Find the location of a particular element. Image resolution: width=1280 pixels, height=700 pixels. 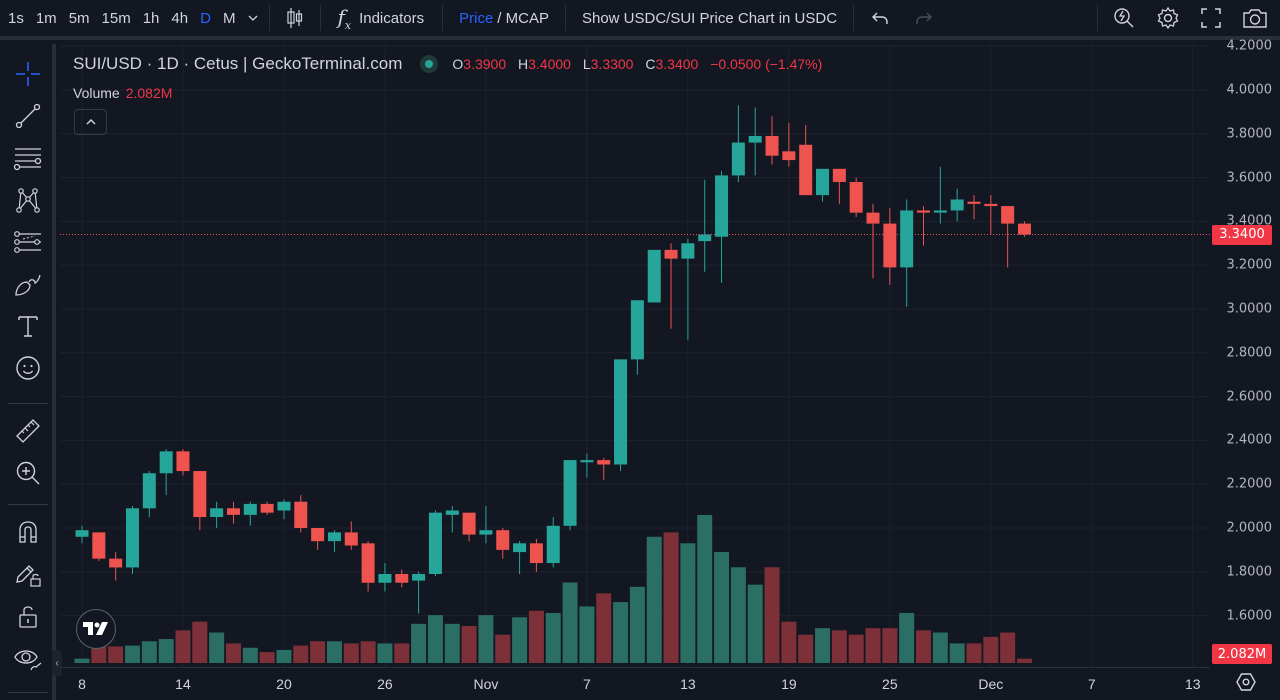

interval-15m: 15m is located at coordinates (116, 18).